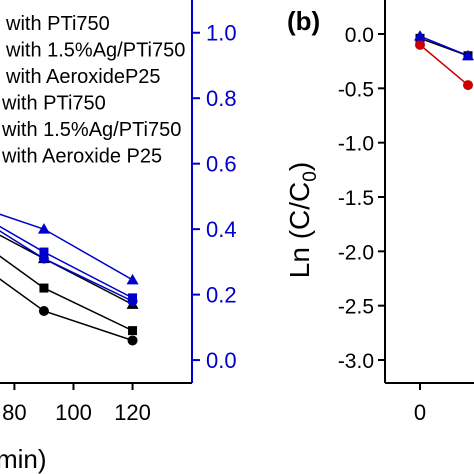 The image size is (474, 474). What do you see at coordinates (221, 164) in the screenshot?
I see `panel-a-y-tick-label: 0.6` at bounding box center [221, 164].